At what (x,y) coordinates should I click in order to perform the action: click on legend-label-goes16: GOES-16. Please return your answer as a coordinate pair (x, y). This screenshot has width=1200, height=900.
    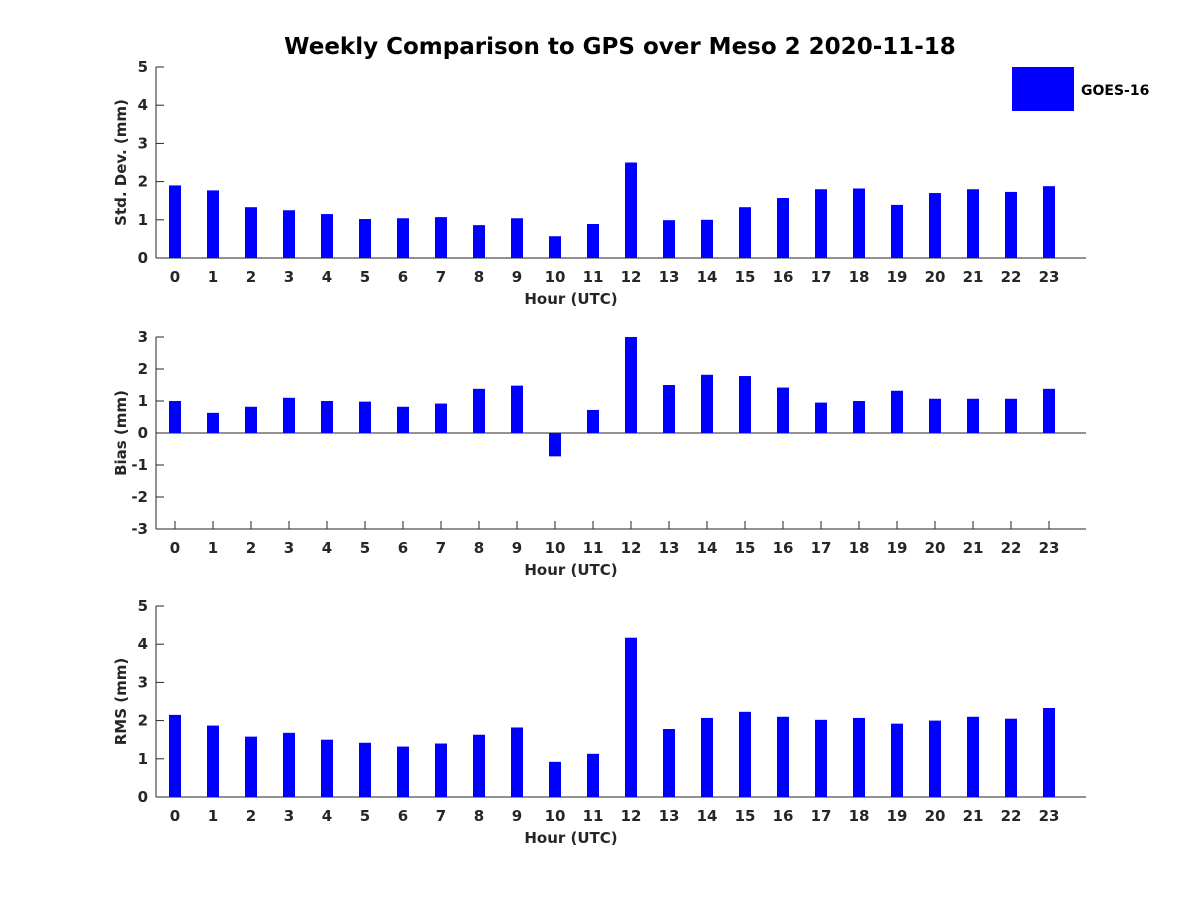
    Looking at the image, I should click on (1115, 91).